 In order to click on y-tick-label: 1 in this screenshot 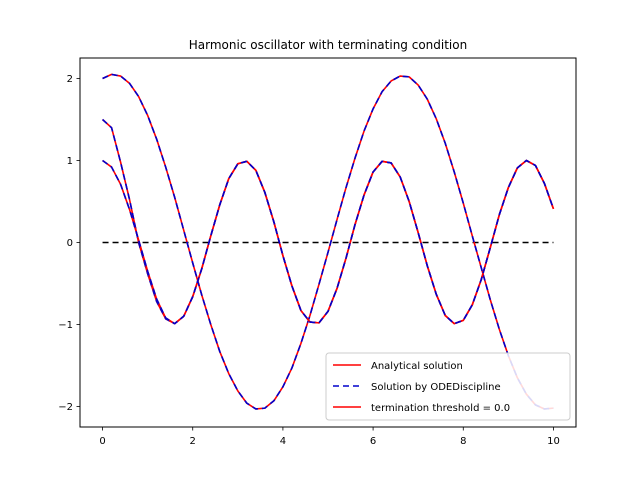, I will do `click(70, 161)`.